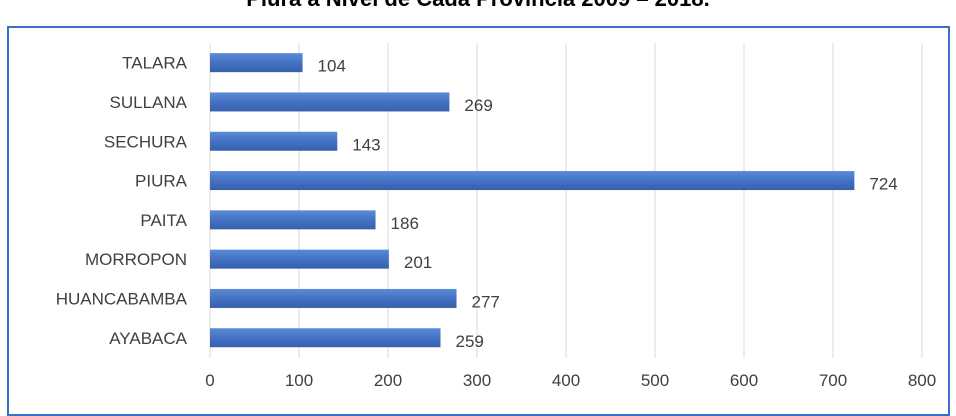  I want to click on bar-ayabaca, so click(325, 338).